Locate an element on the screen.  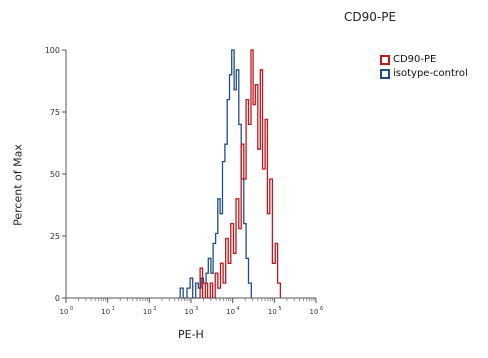
x-tick-label-5: 10 is located at coordinates (272, 312).